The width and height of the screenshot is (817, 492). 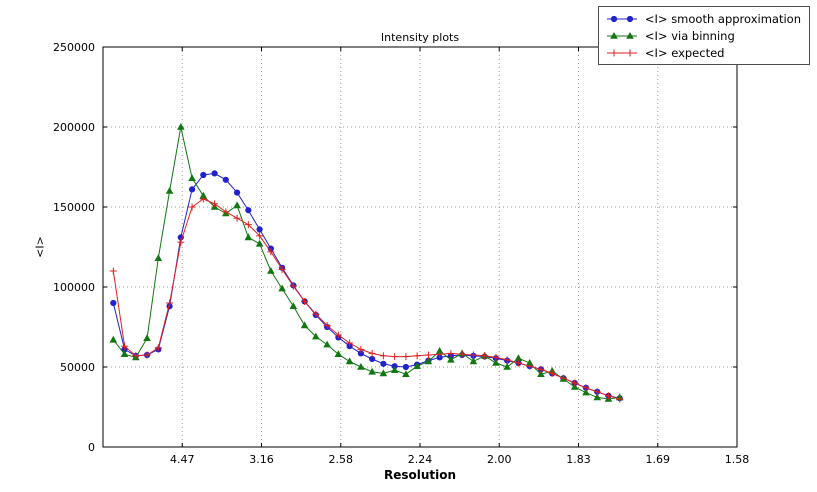 I want to click on legend-marker-smooth-approximation, so click(x=621, y=18).